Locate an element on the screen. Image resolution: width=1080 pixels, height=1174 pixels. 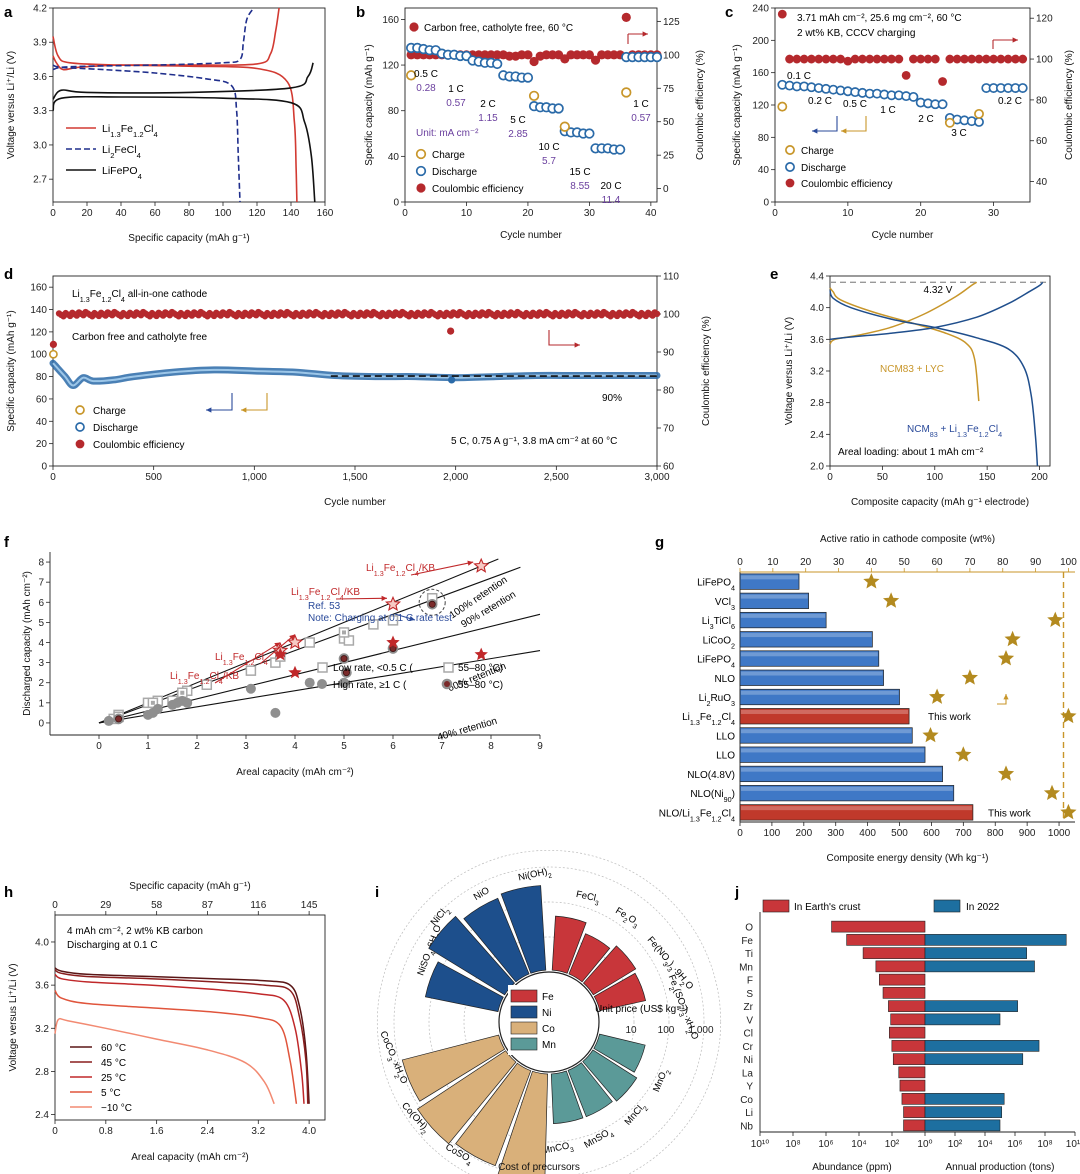
y-axis-label: Discharged capacity (mAh cm⁻²) is located at coordinates (27, 643).